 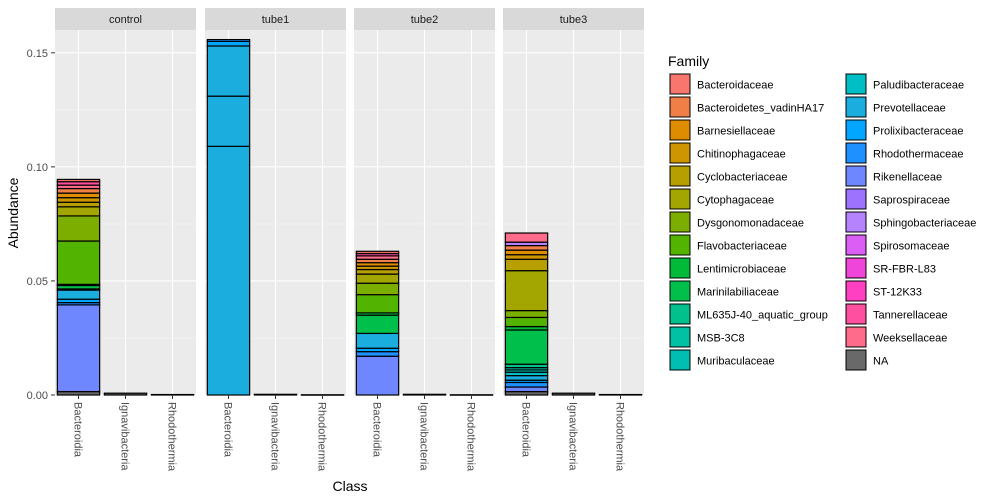 What do you see at coordinates (904, 130) in the screenshot?
I see `legend-item: Prolixibacteraceae` at bounding box center [904, 130].